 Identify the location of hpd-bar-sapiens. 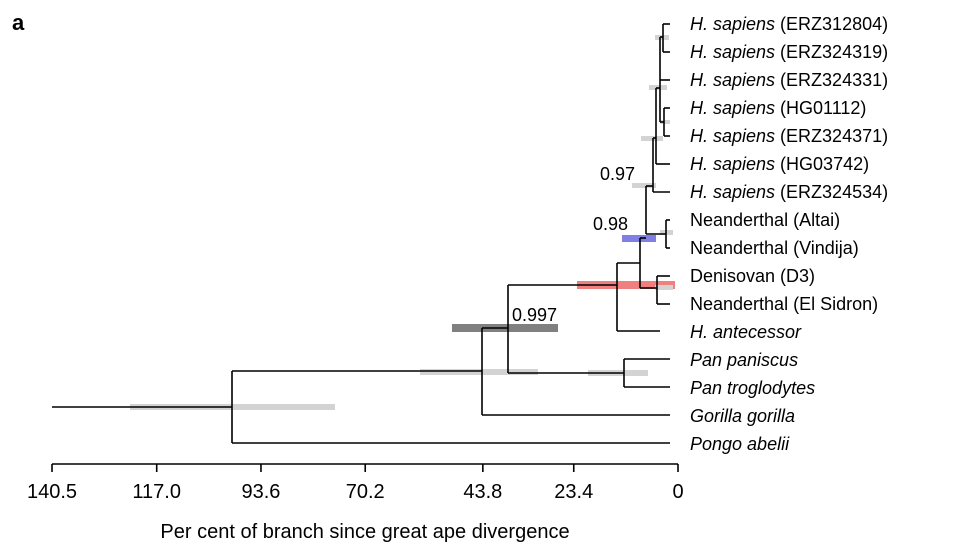
(644, 185).